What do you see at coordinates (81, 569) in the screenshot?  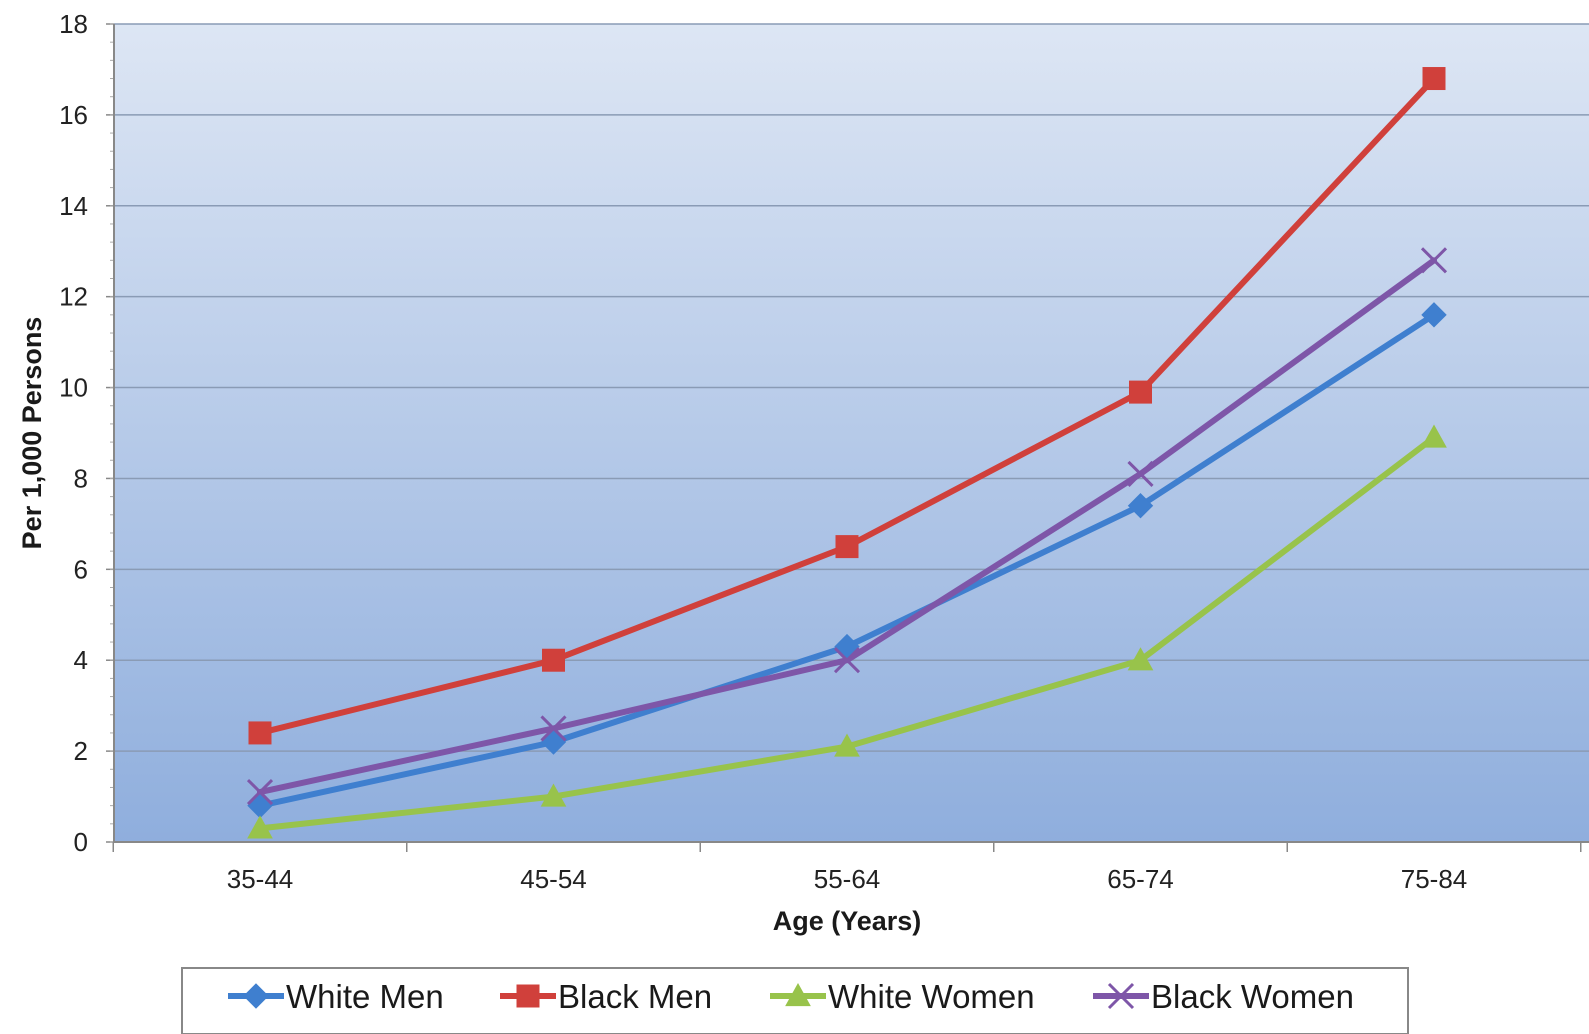 I see `y-tick-label: 6` at bounding box center [81, 569].